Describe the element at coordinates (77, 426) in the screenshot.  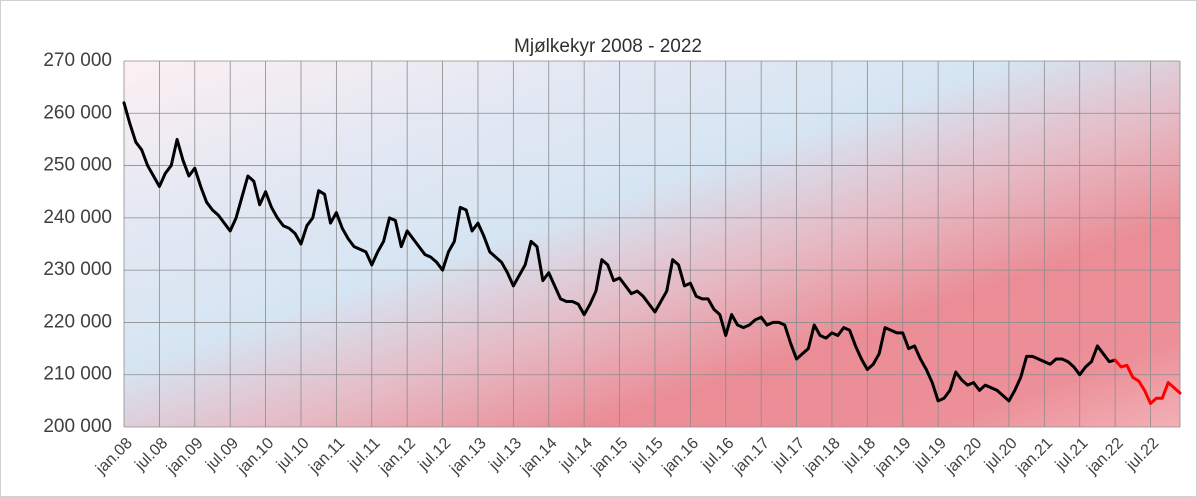
I see `y-tick-label: 200 000` at that location.